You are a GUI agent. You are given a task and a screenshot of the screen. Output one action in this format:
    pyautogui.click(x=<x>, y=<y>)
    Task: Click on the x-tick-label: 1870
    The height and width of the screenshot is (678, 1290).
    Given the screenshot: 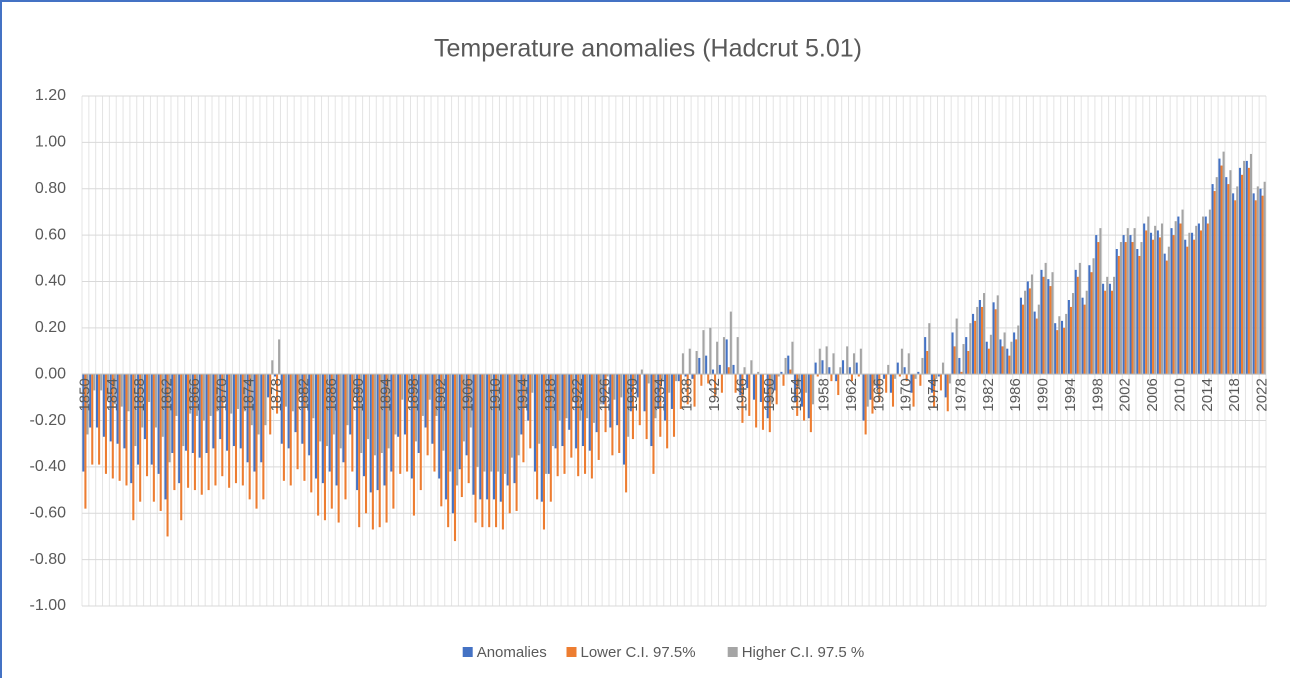 What is the action you would take?
    pyautogui.click(x=221, y=394)
    